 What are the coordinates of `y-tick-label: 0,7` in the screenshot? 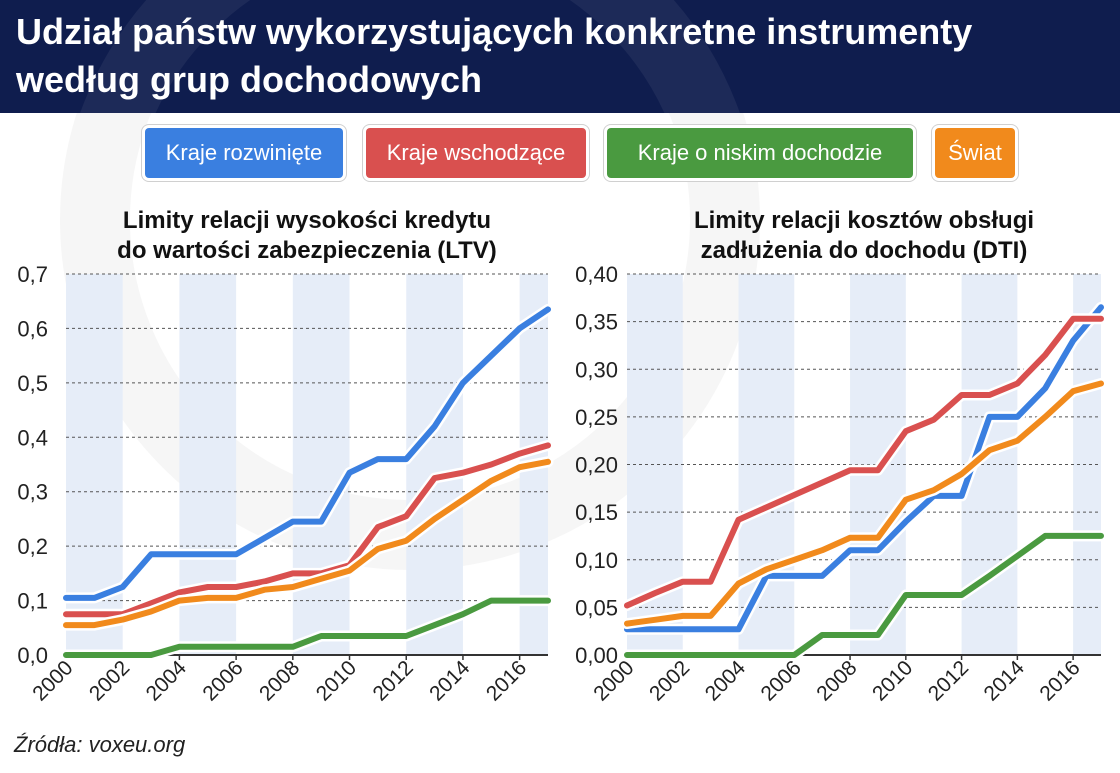 It's located at (32, 274).